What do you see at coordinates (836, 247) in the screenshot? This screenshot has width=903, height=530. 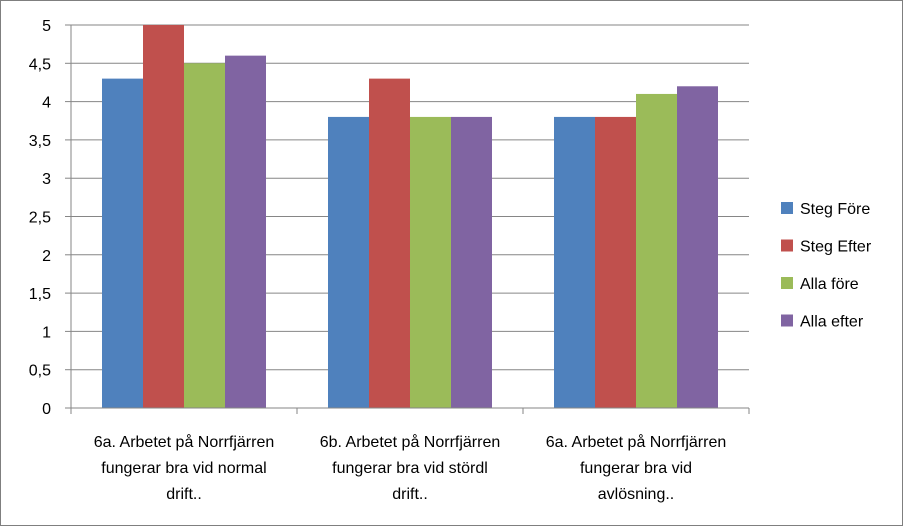 I see `legend-label: Steg Efter` at bounding box center [836, 247].